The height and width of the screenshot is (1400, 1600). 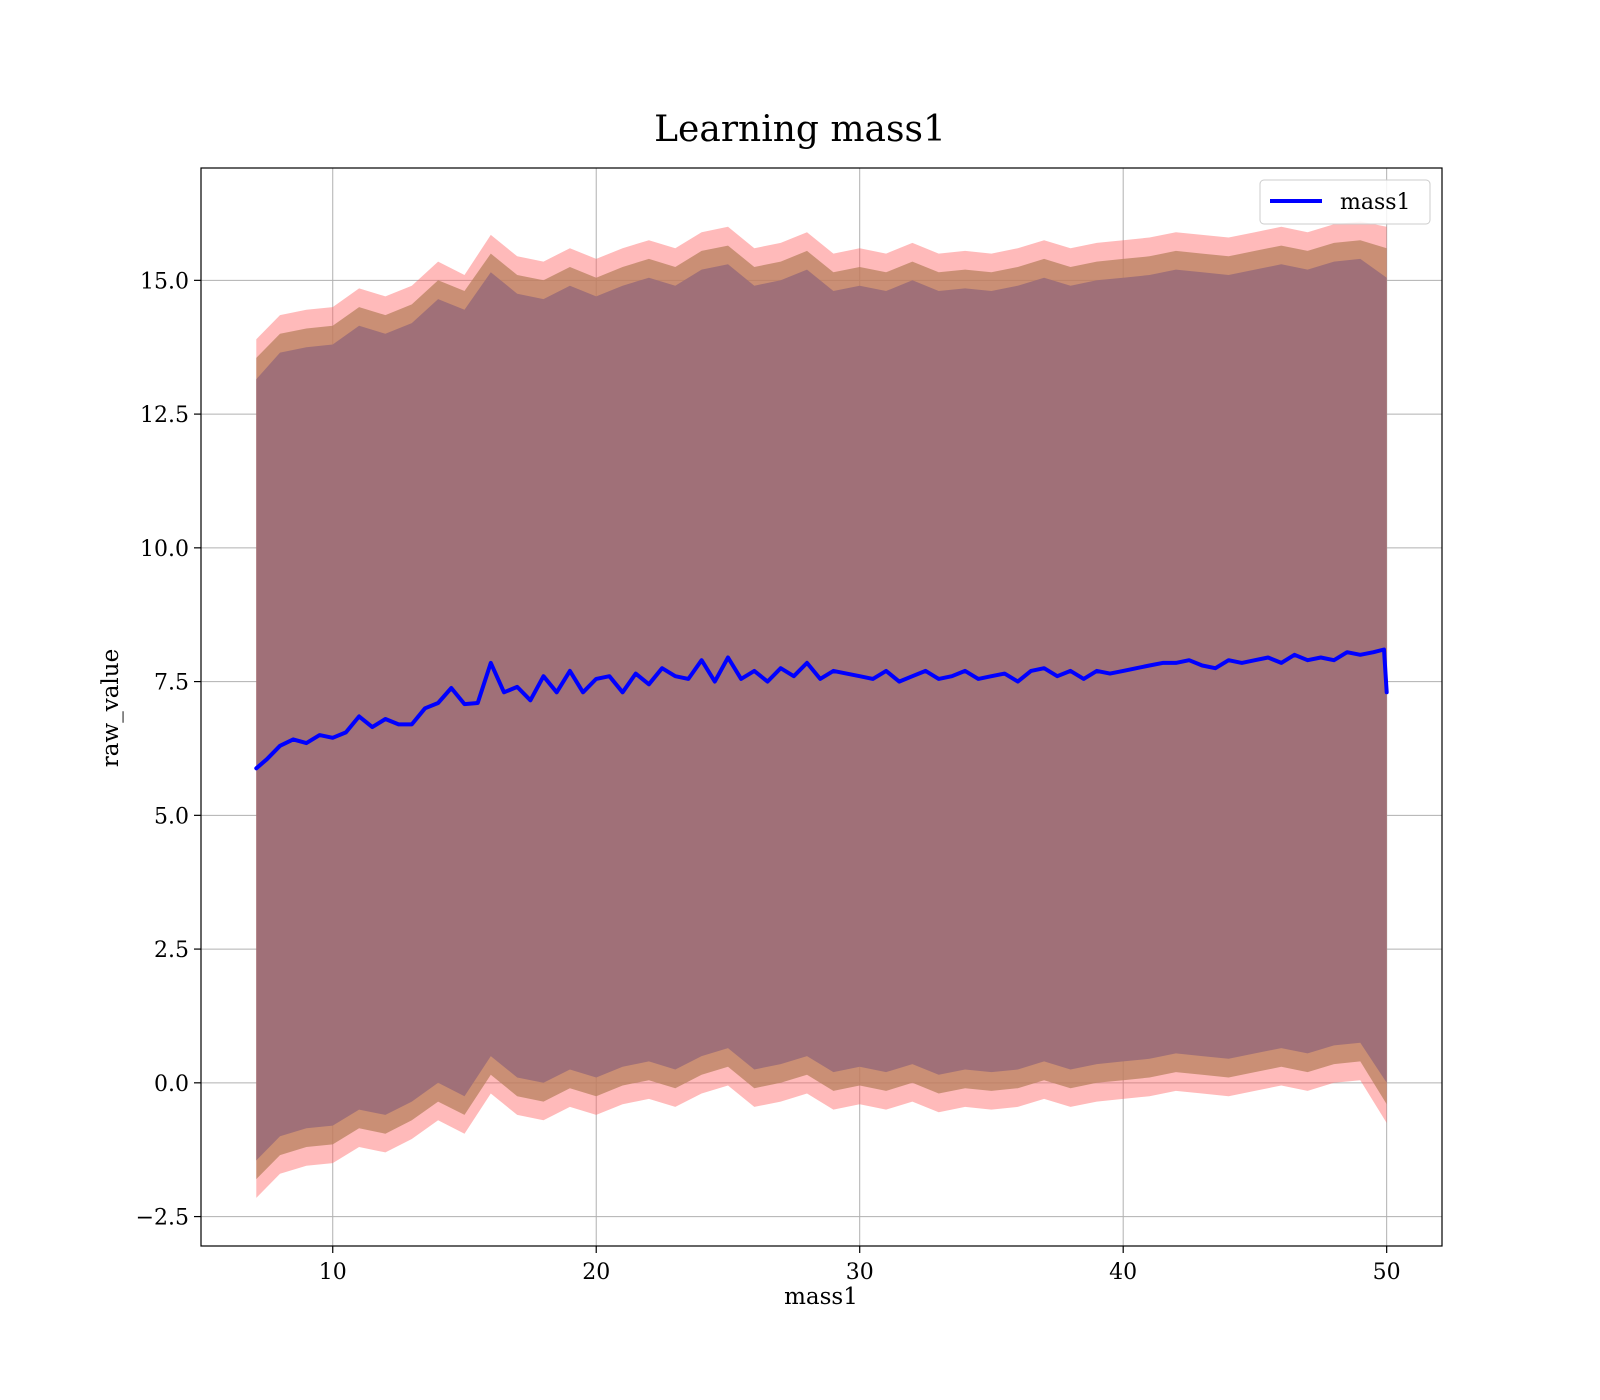 I want to click on x-axis-ticks: 10 20 30 40 50, so click(x=860, y=1265).